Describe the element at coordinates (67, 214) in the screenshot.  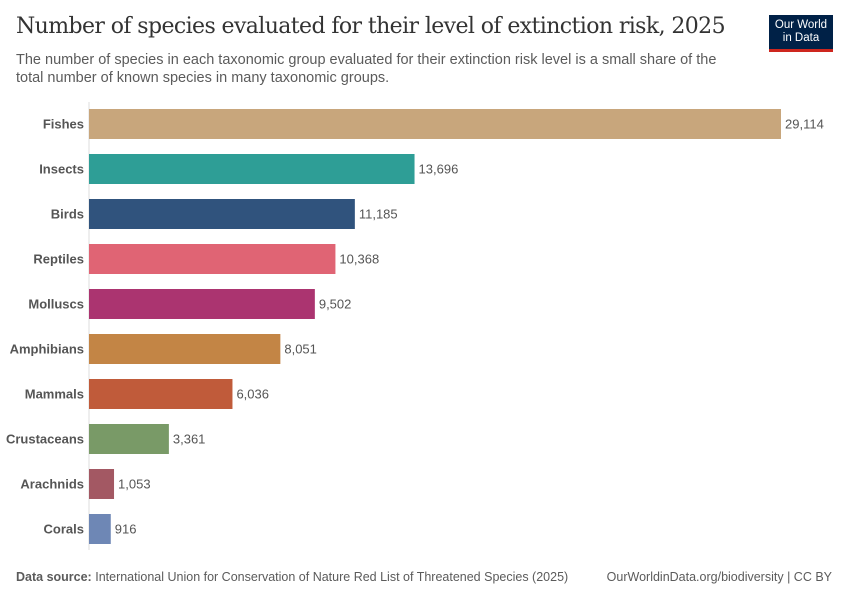
I see `category-label: Birds` at that location.